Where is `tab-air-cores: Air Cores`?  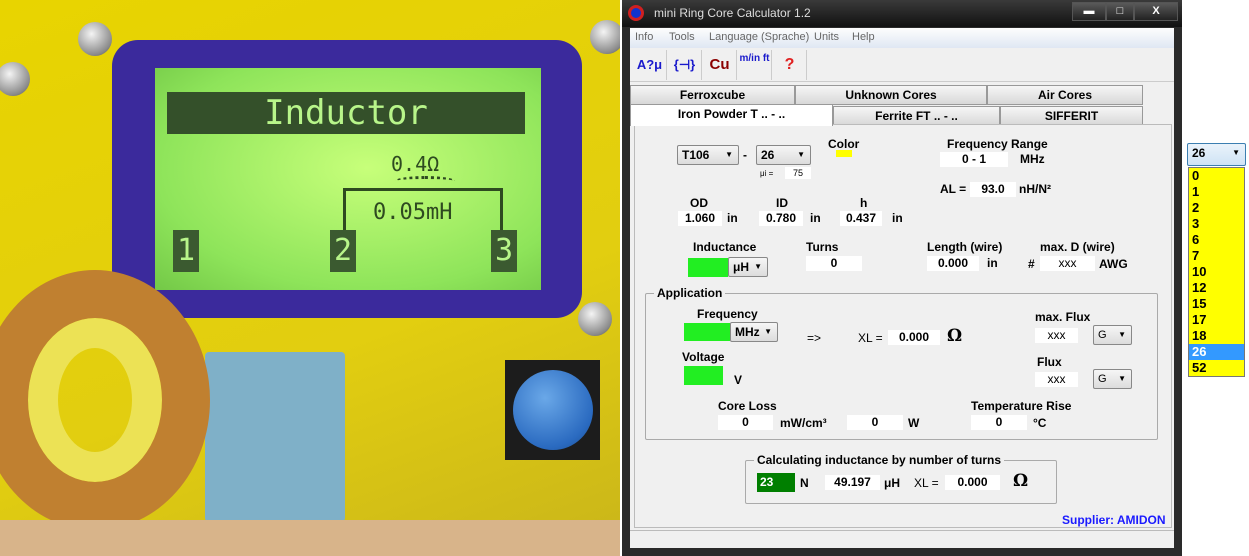 tab-air-cores: Air Cores is located at coordinates (1065, 95).